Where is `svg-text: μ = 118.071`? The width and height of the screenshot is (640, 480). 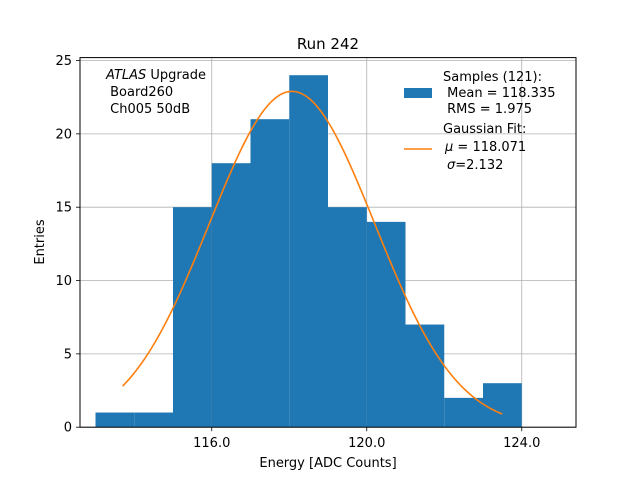
svg-text: μ = 118.071 is located at coordinates (485, 147).